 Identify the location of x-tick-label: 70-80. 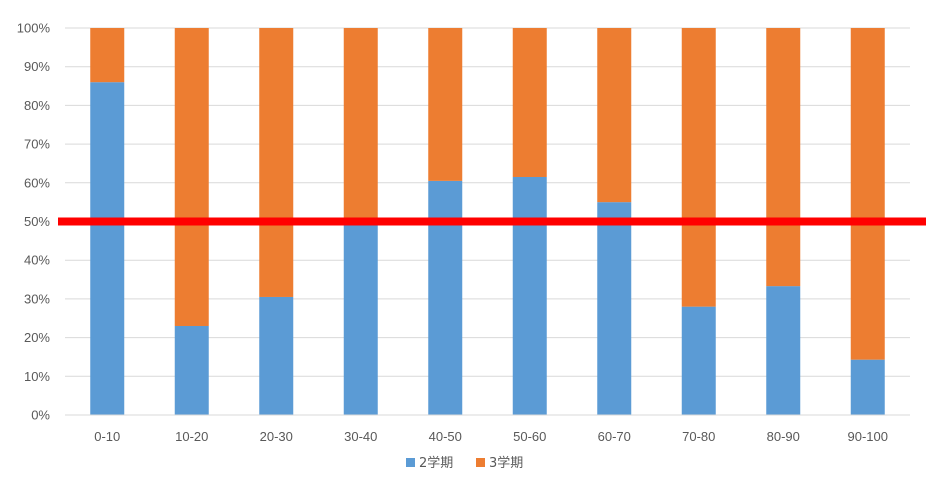
(698, 436).